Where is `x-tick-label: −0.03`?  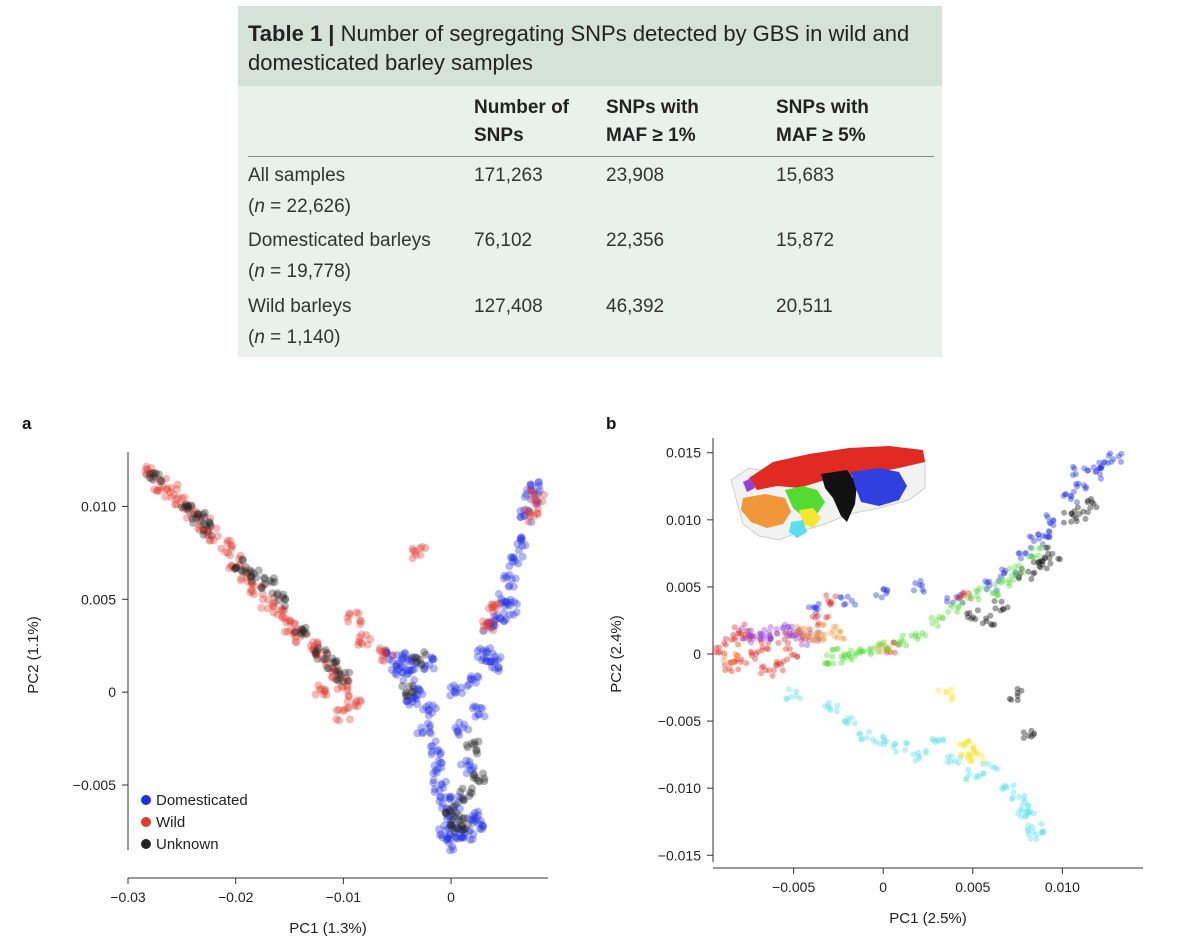 x-tick-label: −0.03 is located at coordinates (128, 897).